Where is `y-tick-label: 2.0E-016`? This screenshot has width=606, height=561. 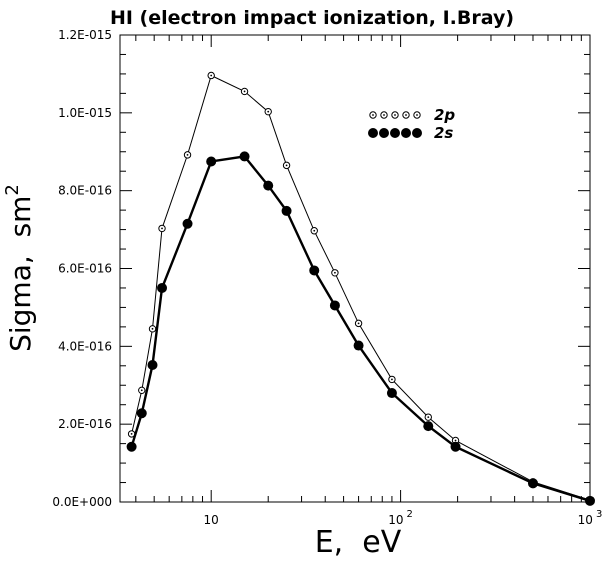
y-tick-label: 2.0E-016 is located at coordinates (85, 424).